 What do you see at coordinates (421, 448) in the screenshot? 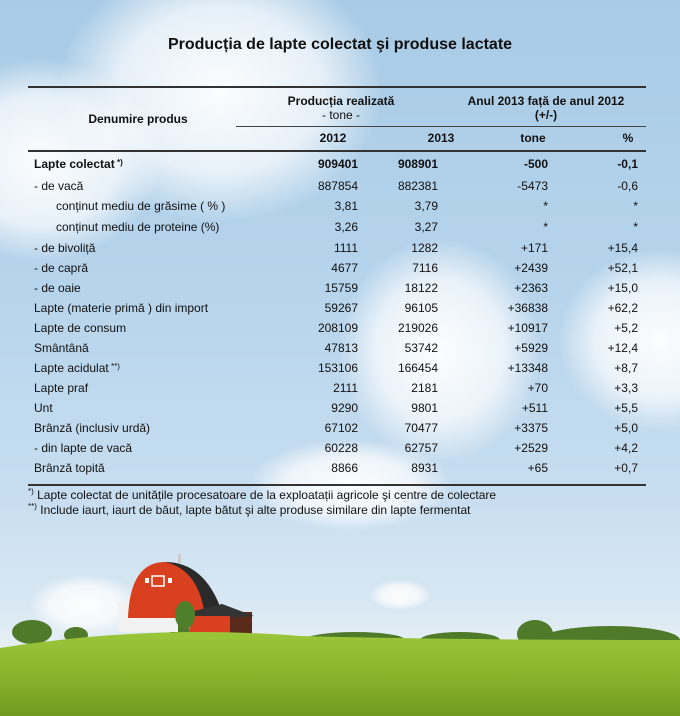
I see `cell-2013: 62757` at bounding box center [421, 448].